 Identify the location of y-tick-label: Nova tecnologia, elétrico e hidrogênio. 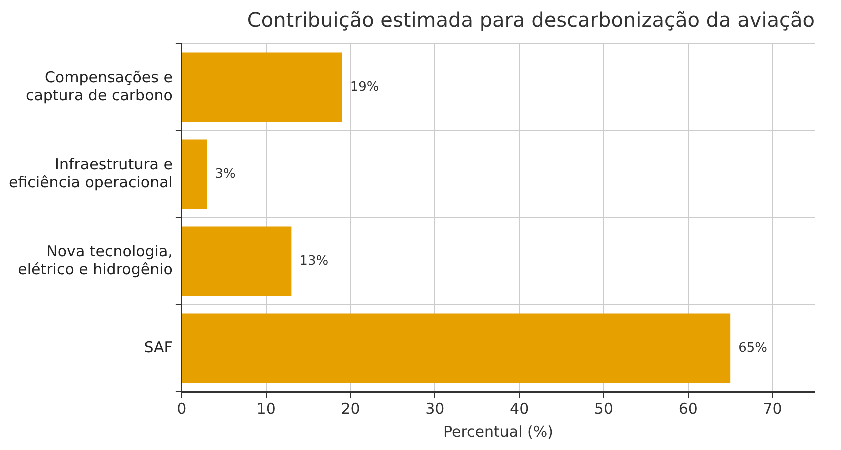
(95, 260).